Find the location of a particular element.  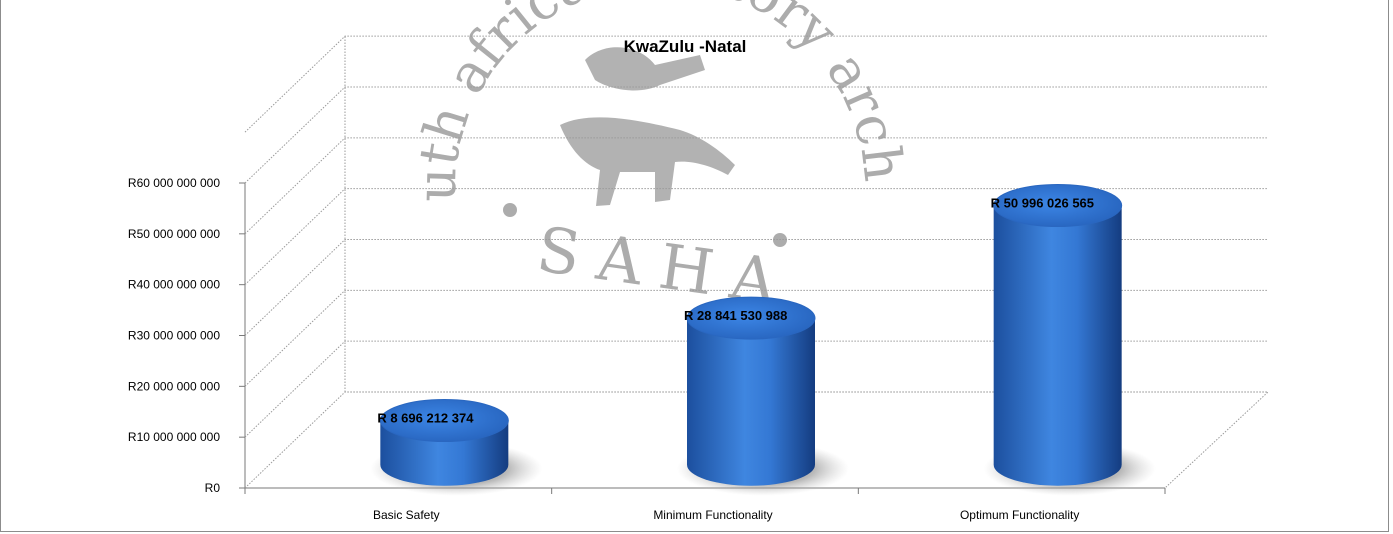

y-tick-label: R60 000 000 000 is located at coordinates (174, 183).